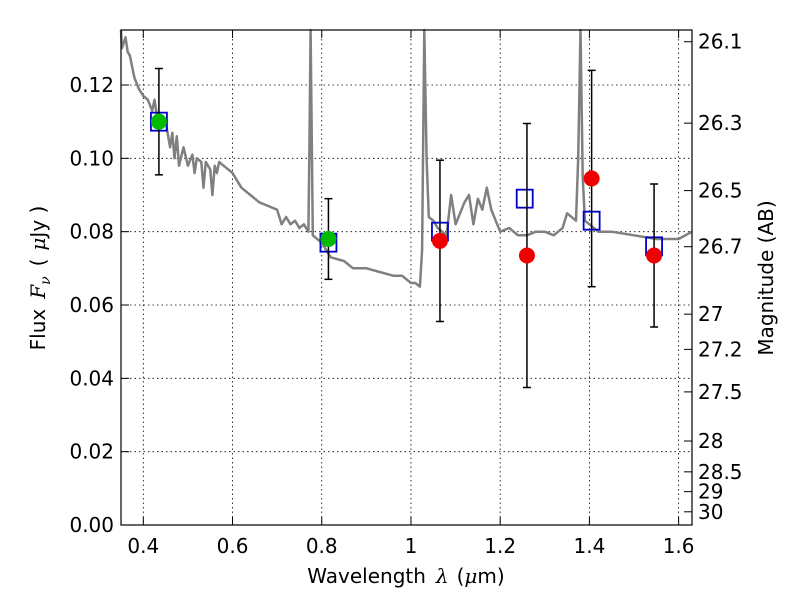 The height and width of the screenshot is (600, 800). I want to click on y-axis-flux-subscript: ν, so click(46, 280).